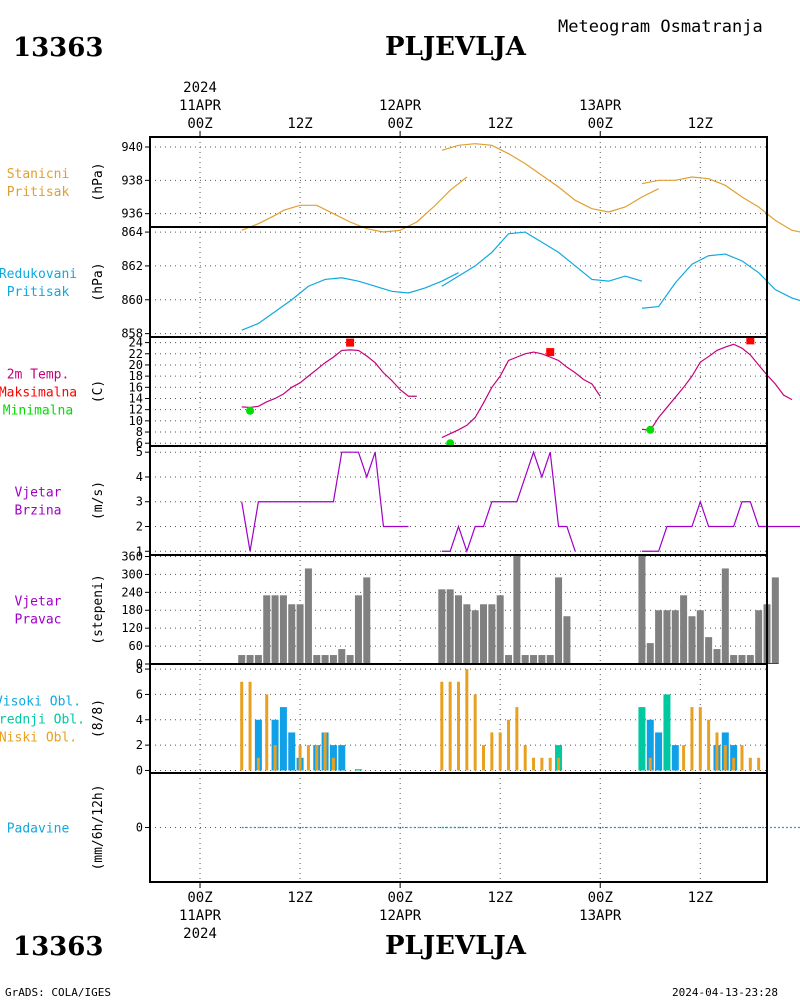 The image size is (800, 1000). What do you see at coordinates (139, 694) in the screenshot?
I see `y-tick-label: 6` at bounding box center [139, 694].